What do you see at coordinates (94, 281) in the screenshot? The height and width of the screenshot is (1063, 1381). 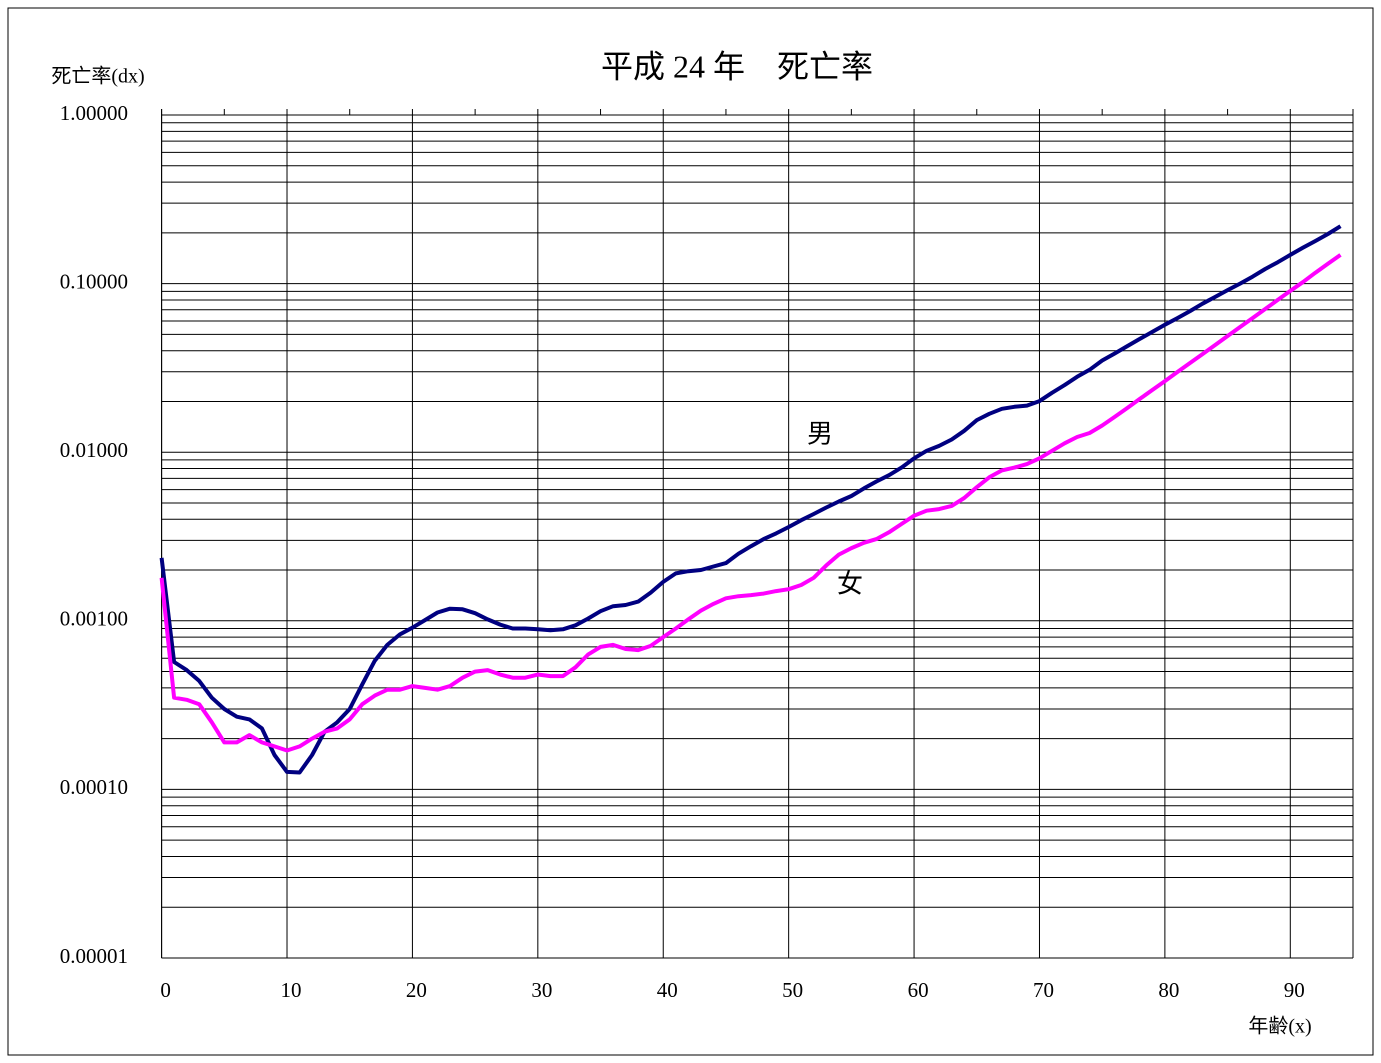 I see `y-tick-label: 0.10000` at bounding box center [94, 281].